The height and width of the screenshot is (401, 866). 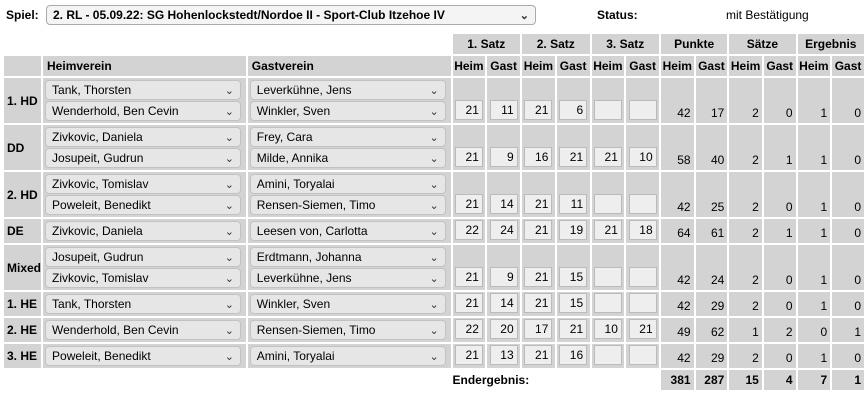 I want to click on column-group-header: Ergebnis, so click(x=830, y=44).